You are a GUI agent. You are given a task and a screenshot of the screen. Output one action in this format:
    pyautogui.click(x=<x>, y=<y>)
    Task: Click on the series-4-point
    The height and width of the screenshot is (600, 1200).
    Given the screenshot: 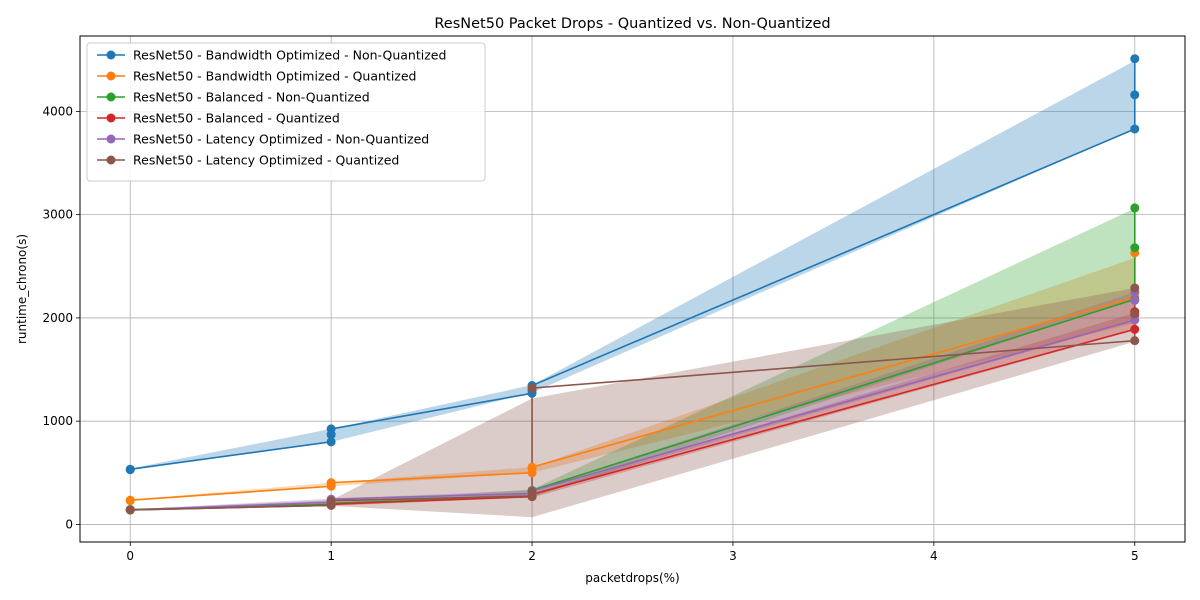 What is the action you would take?
    pyautogui.click(x=1135, y=329)
    